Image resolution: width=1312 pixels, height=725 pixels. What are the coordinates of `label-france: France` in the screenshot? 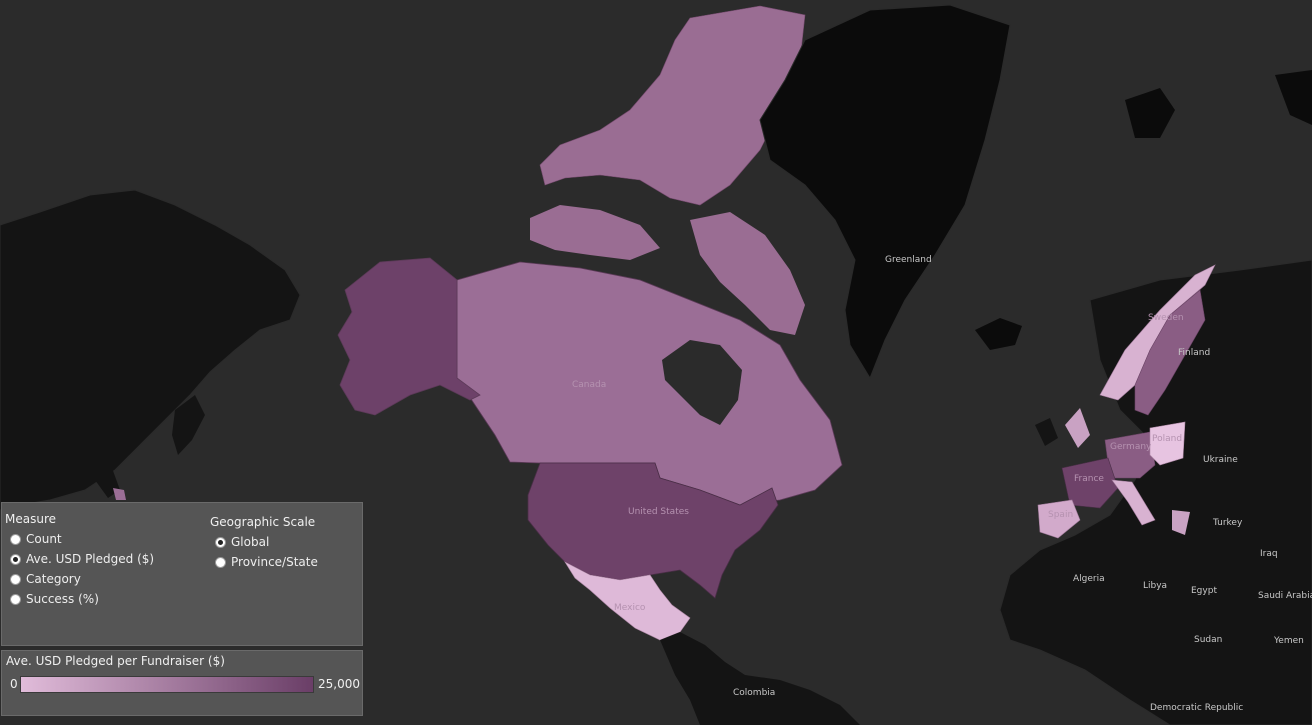 It's located at (1089, 479).